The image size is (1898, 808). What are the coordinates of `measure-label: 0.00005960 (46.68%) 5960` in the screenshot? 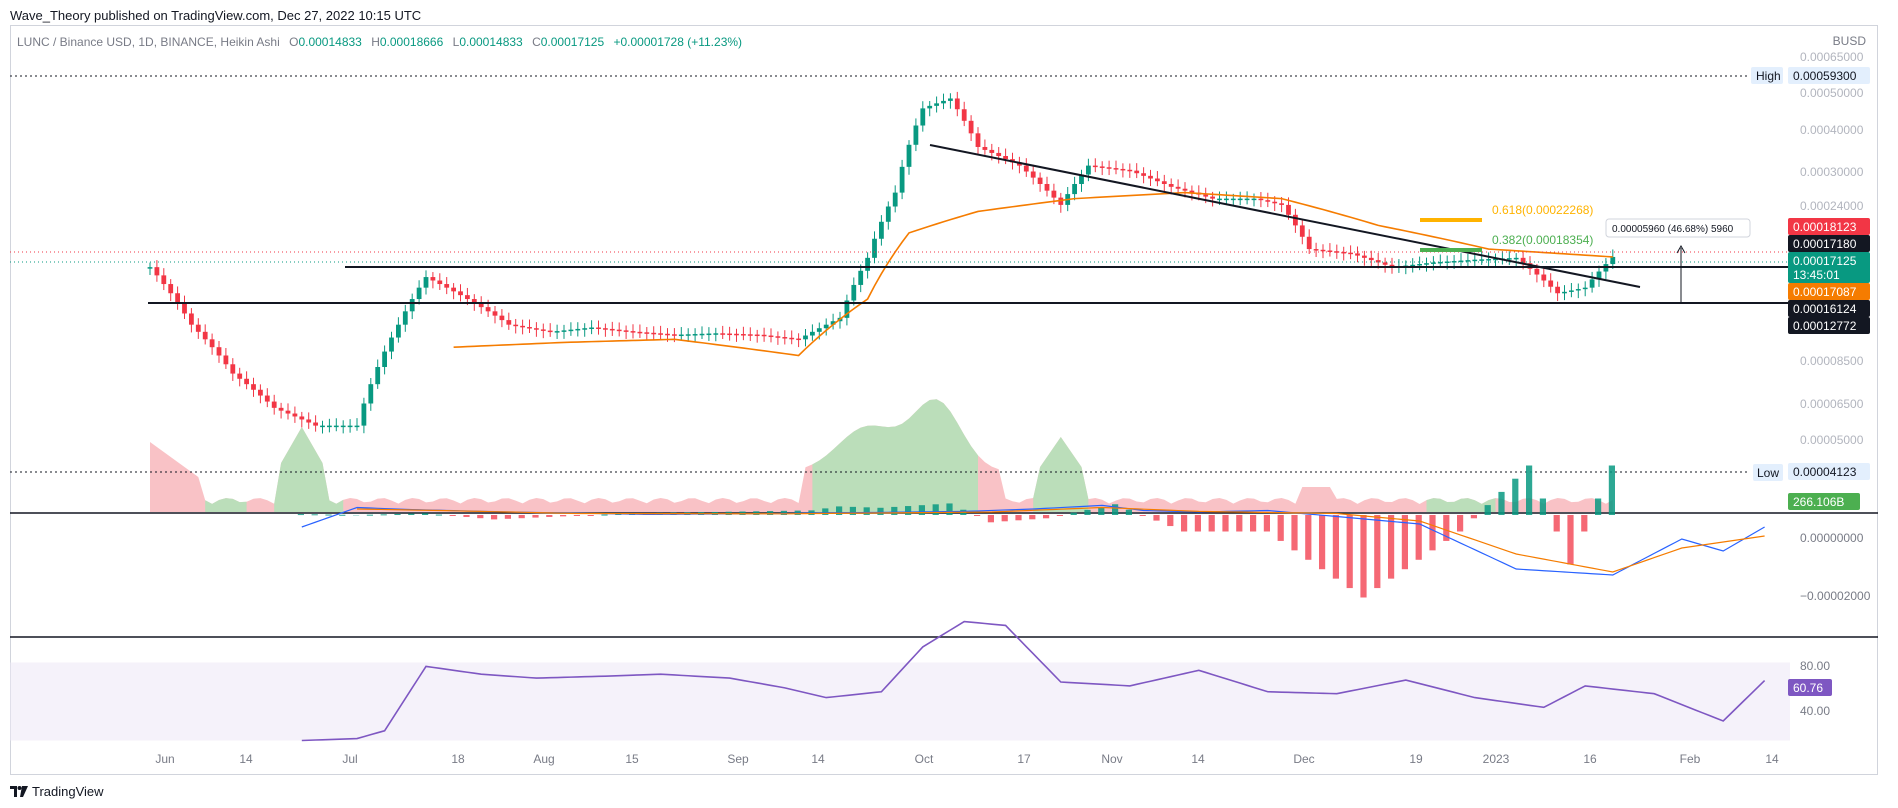 It's located at (1673, 229).